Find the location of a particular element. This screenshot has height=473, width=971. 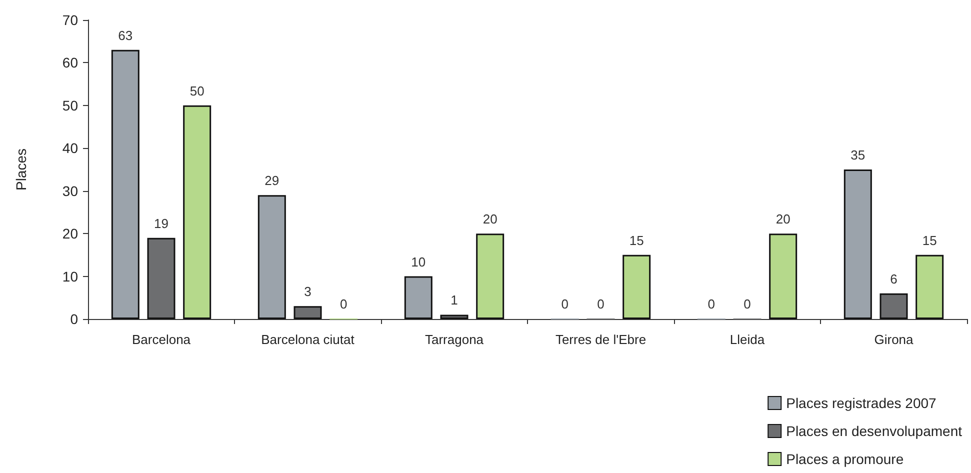

x-tick-label: Barcelona ciutat is located at coordinates (308, 339).